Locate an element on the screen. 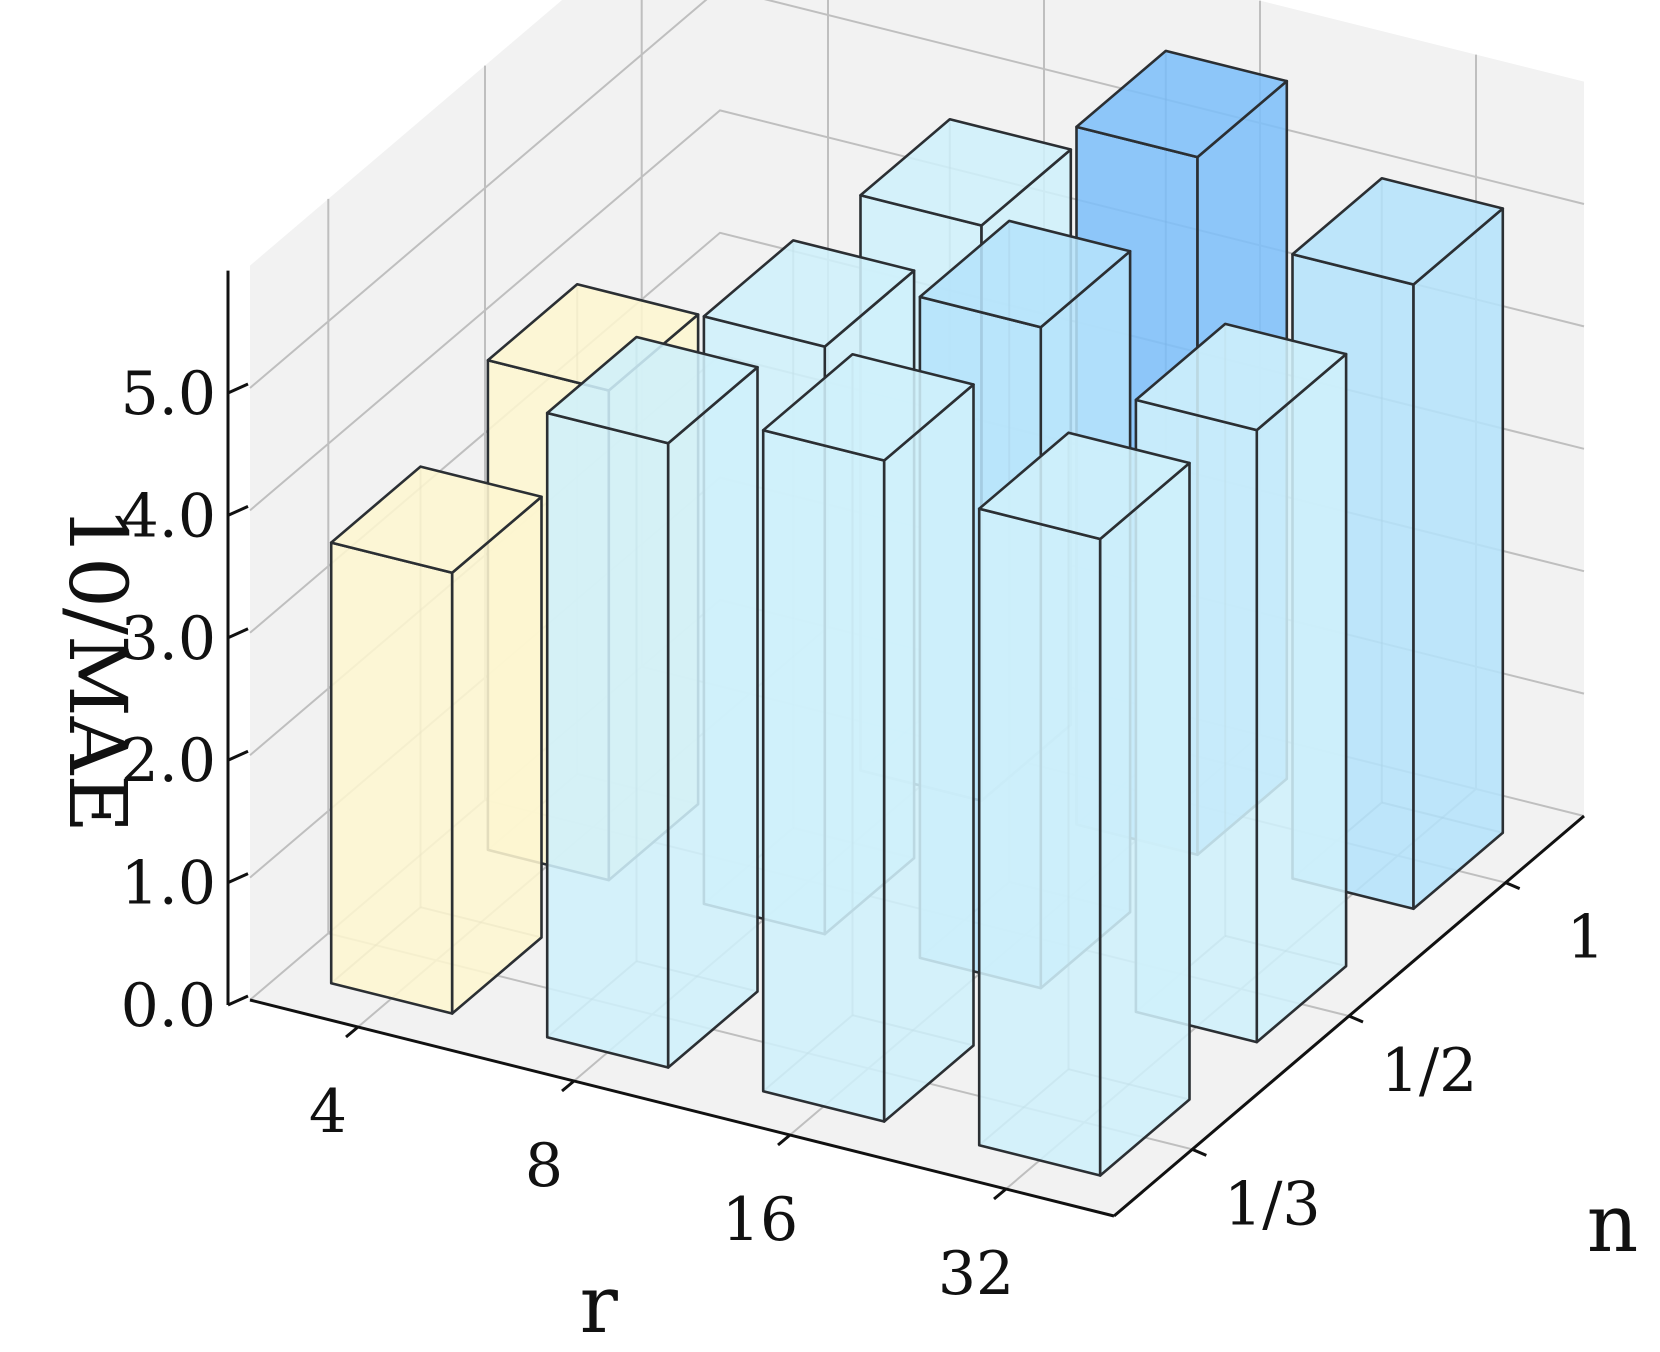 The width and height of the screenshot is (1660, 1352). x-axis-label: r is located at coordinates (599, 1304).